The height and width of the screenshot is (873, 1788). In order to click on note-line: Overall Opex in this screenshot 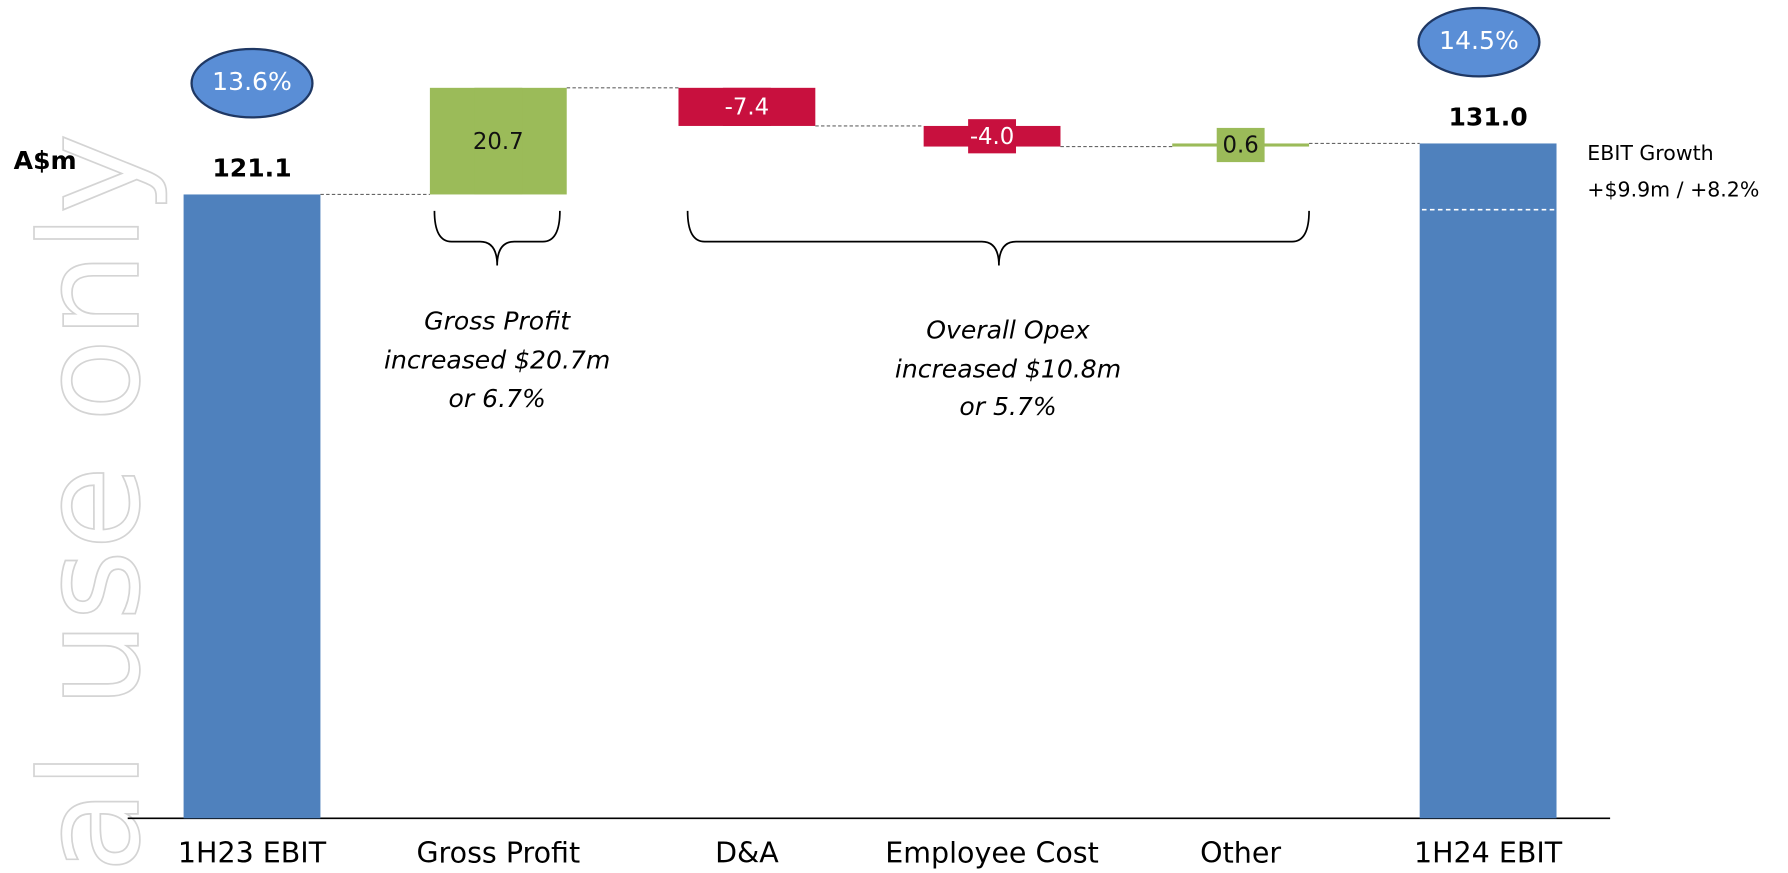, I will do `click(1008, 330)`.